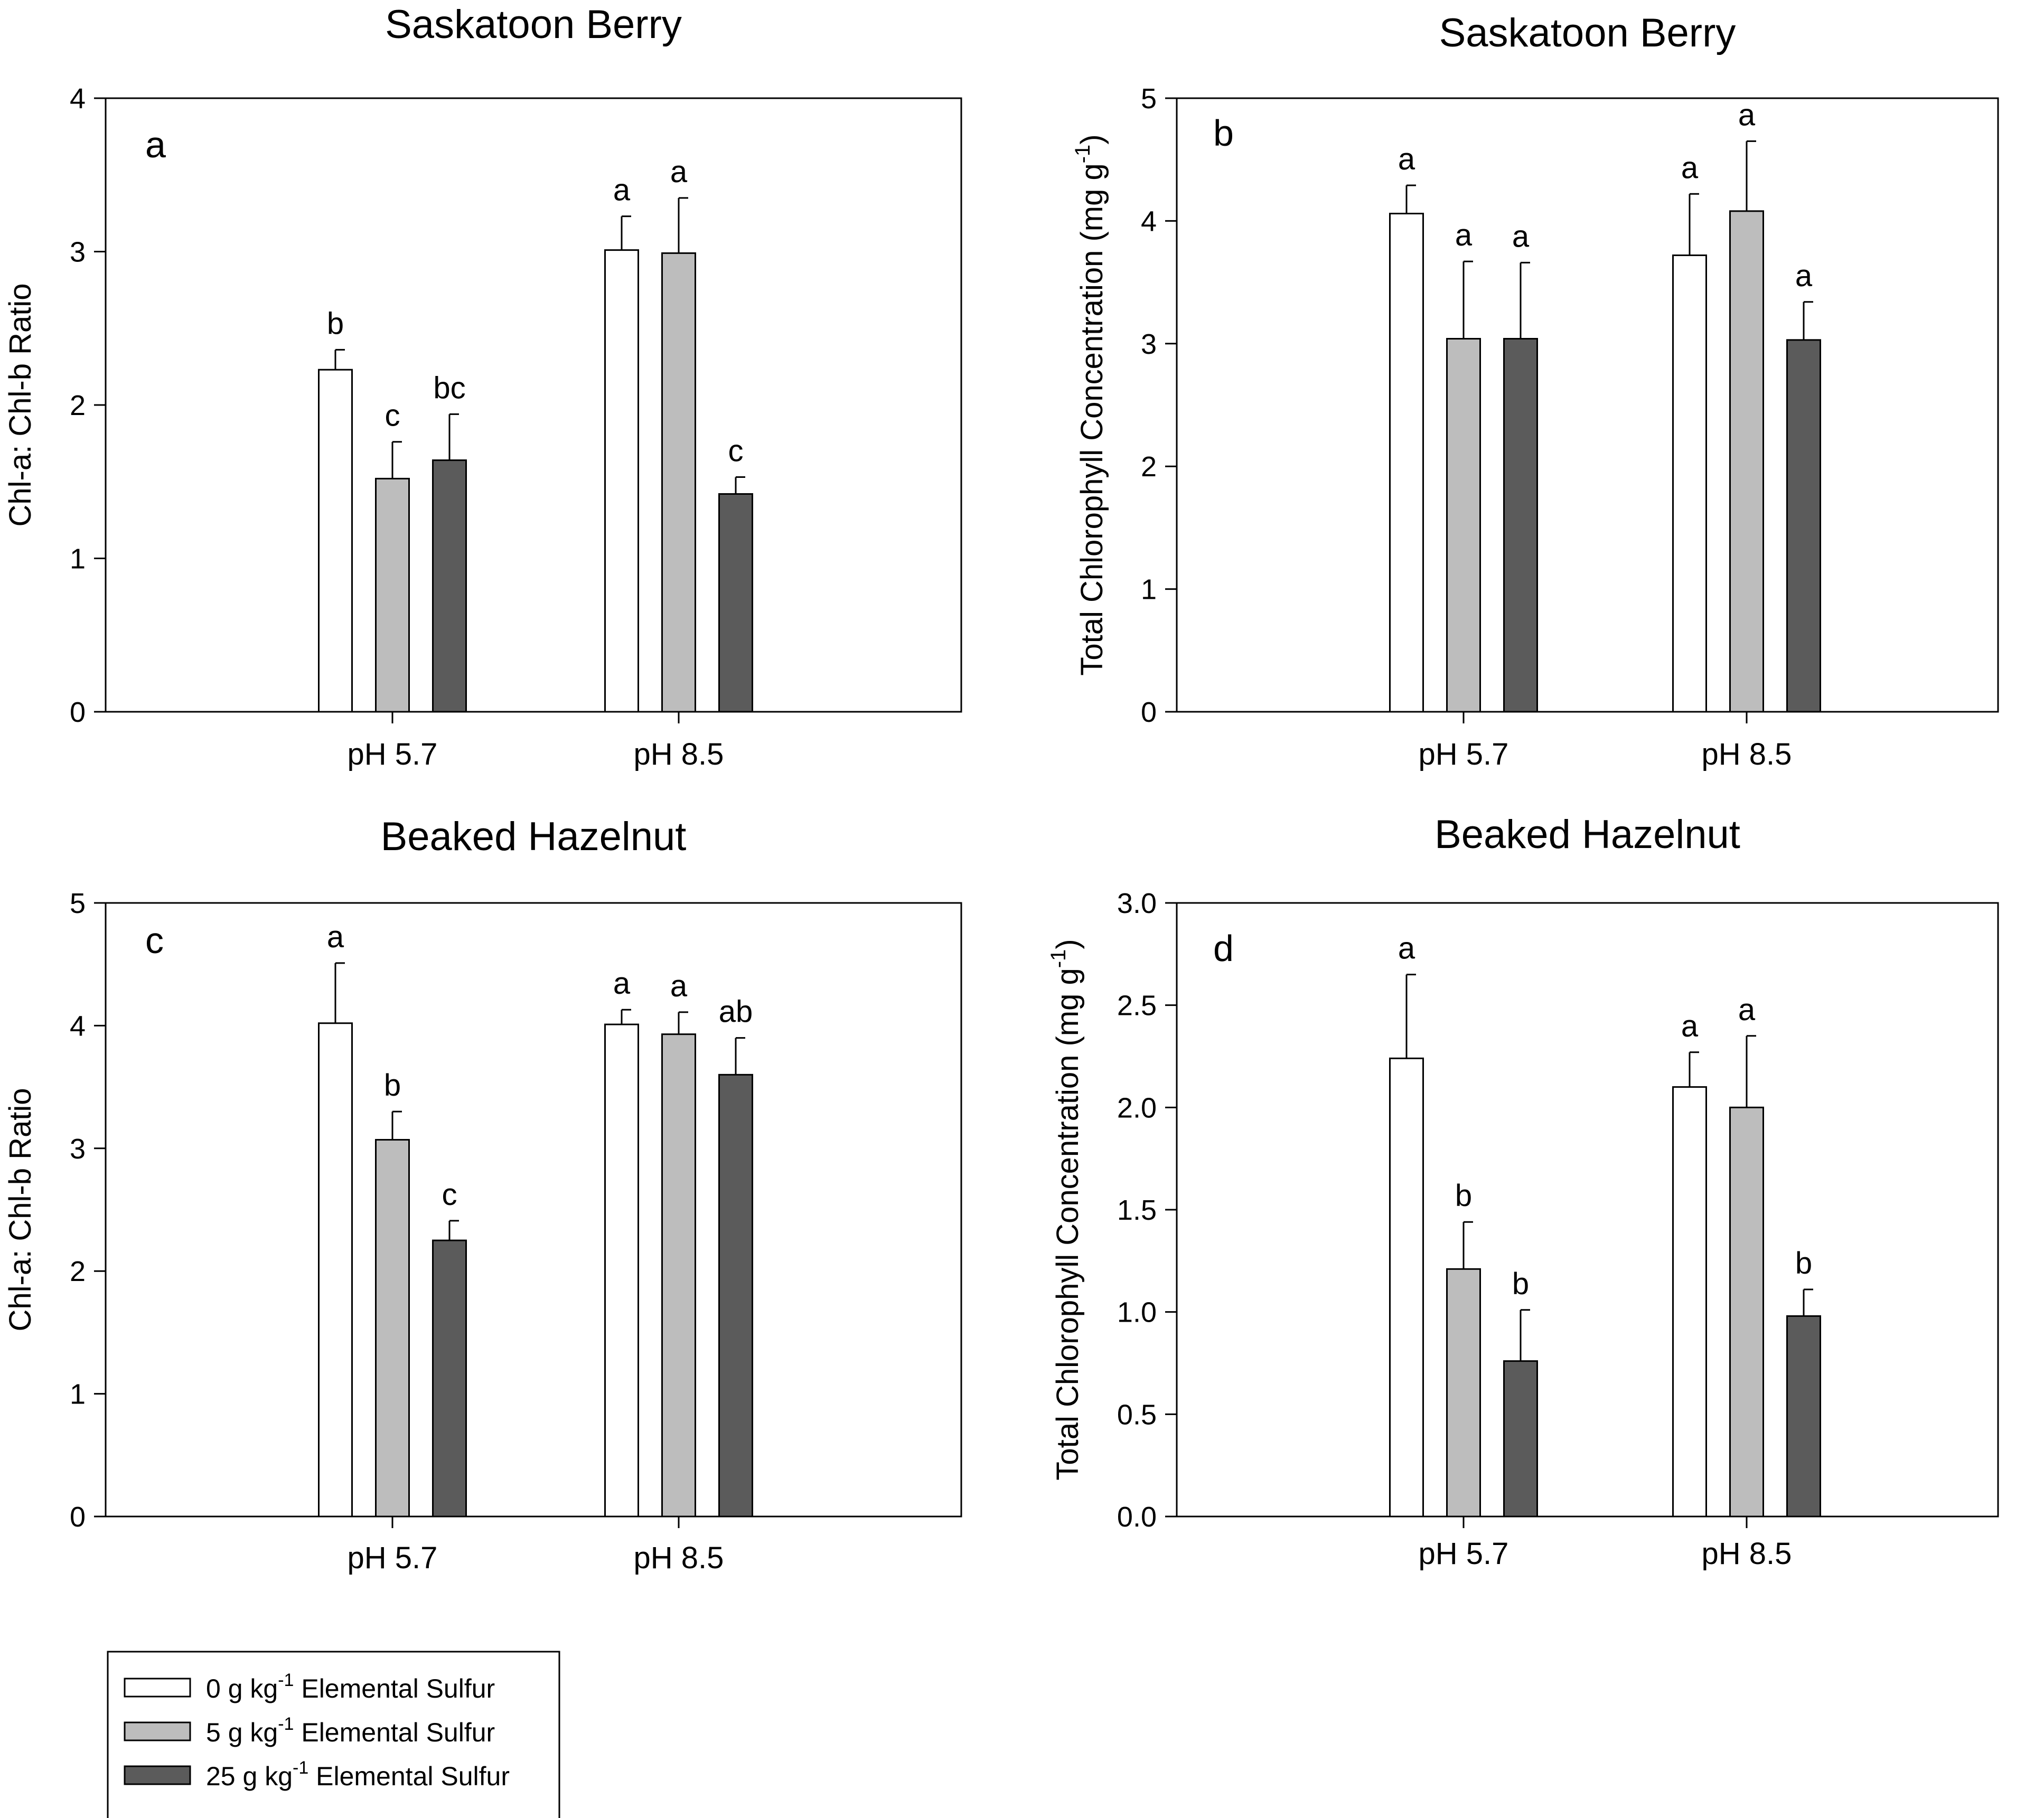 Image resolution: width=2044 pixels, height=1818 pixels. I want to click on panel-letter: b, so click(1223, 133).